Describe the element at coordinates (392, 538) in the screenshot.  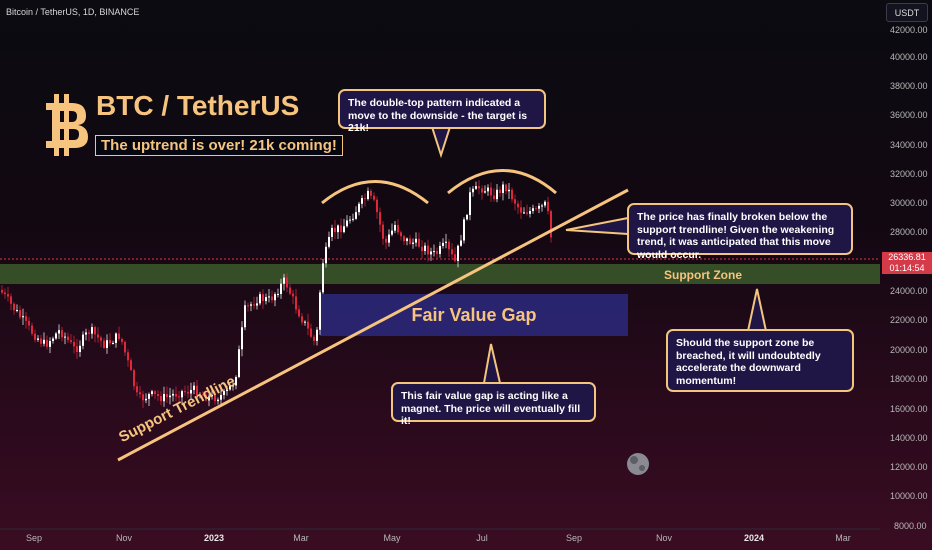
I see `time-label: May` at that location.